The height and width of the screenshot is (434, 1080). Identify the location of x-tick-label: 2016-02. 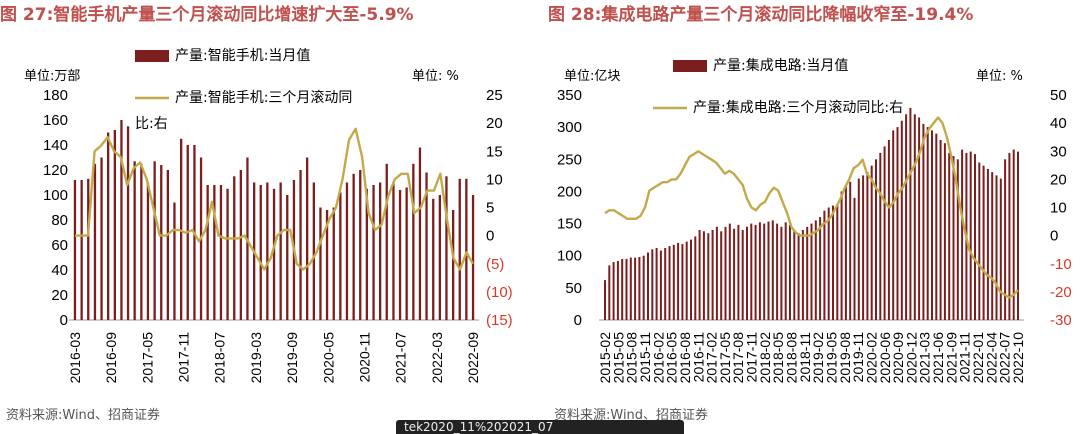
(658, 358).